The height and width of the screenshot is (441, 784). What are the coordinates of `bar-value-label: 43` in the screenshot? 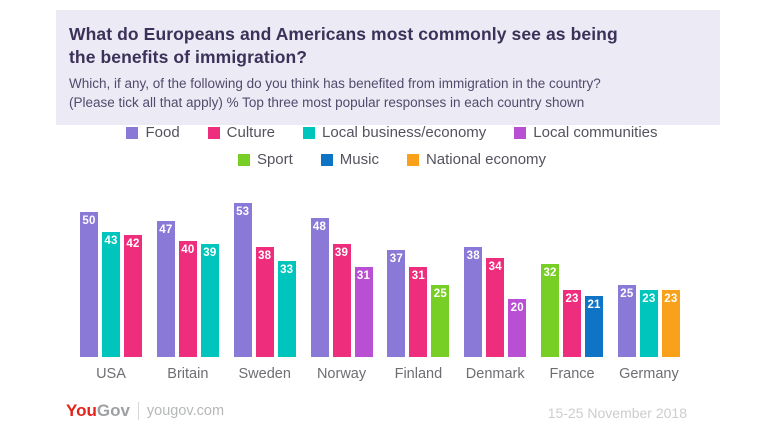 It's located at (111, 241).